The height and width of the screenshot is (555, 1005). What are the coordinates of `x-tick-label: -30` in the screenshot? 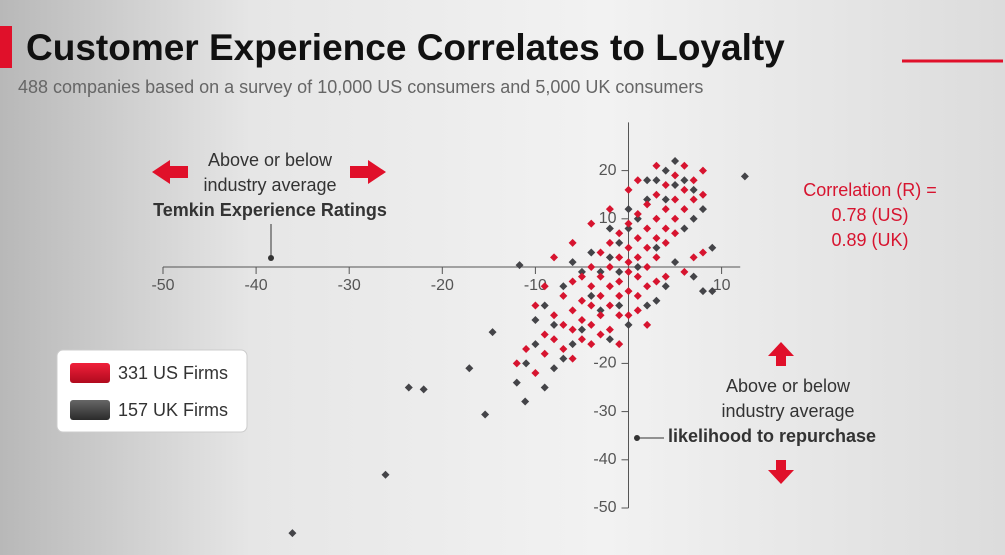 It's located at (349, 285).